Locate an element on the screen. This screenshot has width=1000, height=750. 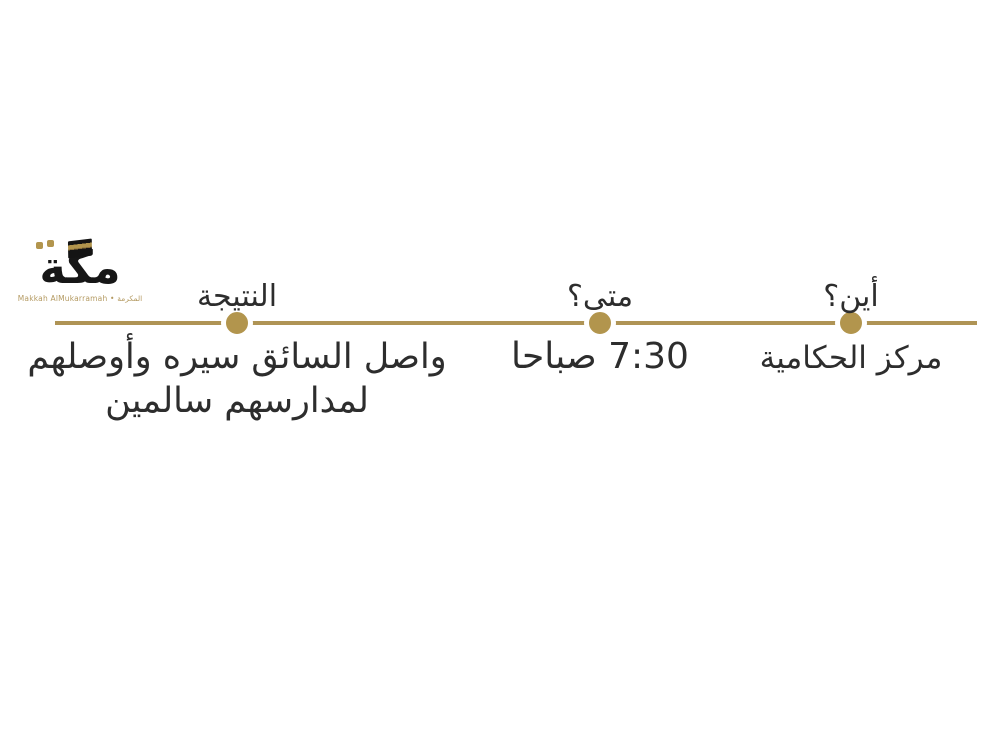
answer-result-line2: لمدارسهم سالمين is located at coordinates (237, 400).